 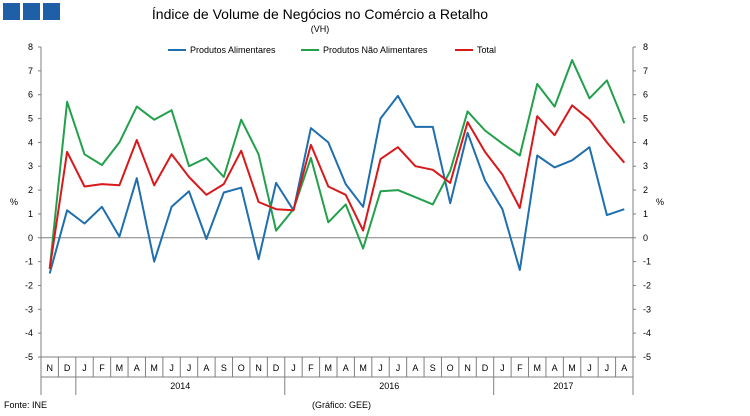 What do you see at coordinates (30, 142) in the screenshot?
I see `y-tick-label-left: 4` at bounding box center [30, 142].